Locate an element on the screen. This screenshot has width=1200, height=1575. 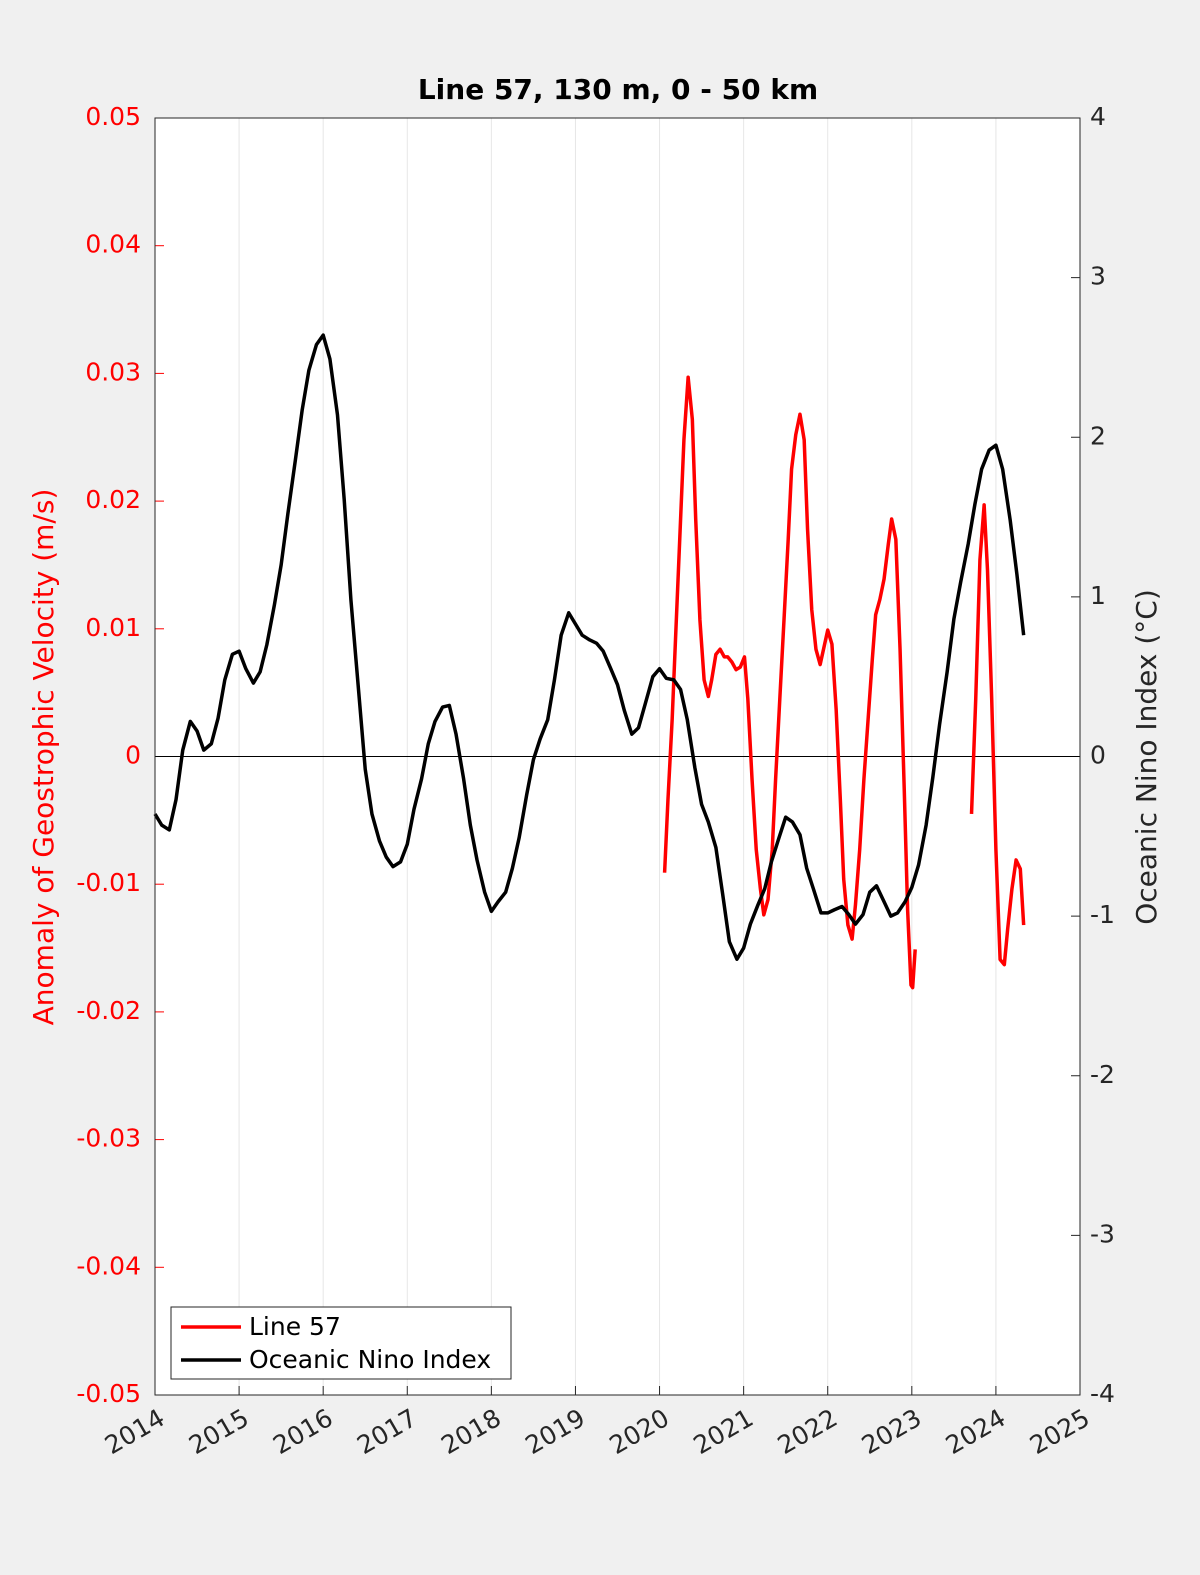
y2-tick-label: -3 is located at coordinates (1102, 1233).